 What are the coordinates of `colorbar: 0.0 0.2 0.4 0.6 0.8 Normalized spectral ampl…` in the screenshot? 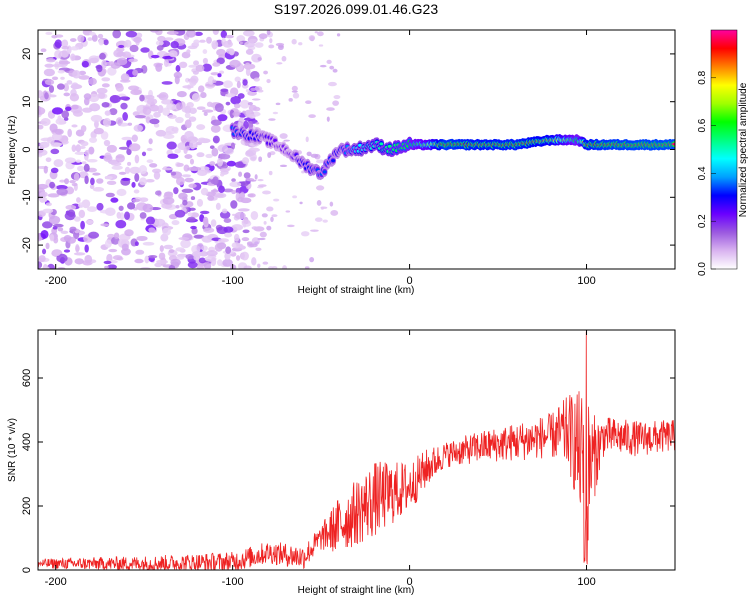 It's located at (723, 152).